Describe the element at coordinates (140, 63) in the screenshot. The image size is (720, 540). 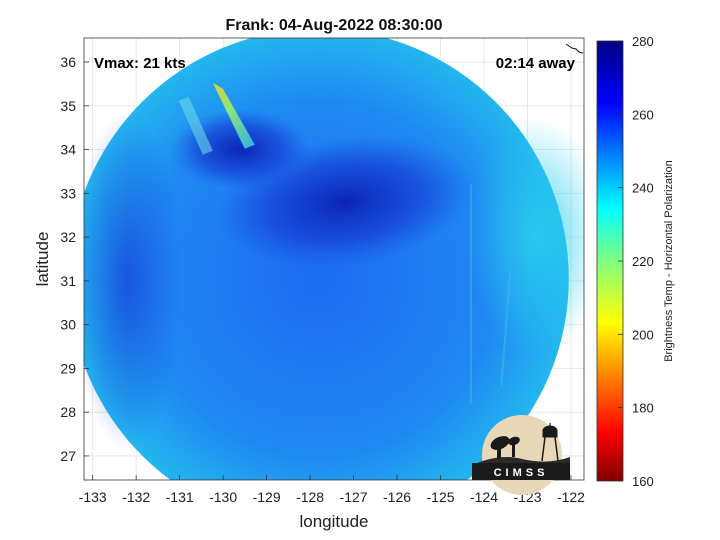
I see `vmax-annotation: Vmax: 21 kts` at that location.